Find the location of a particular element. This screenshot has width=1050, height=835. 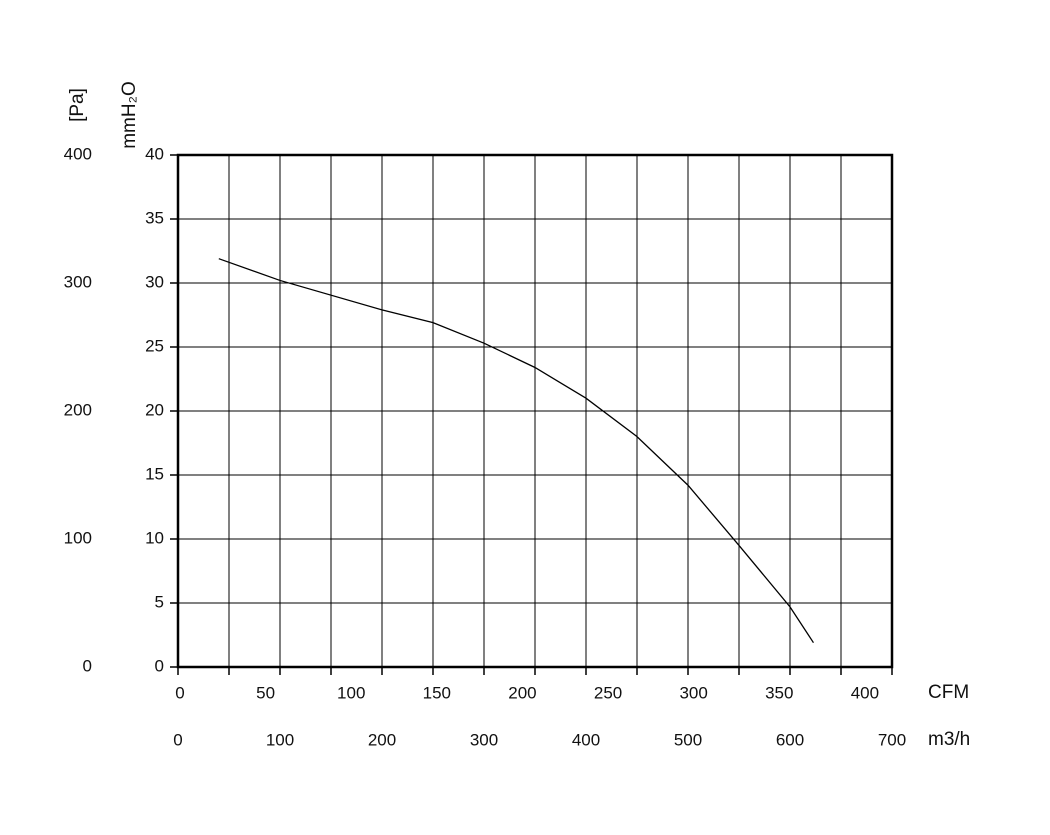

x2-tick-label: 100 is located at coordinates (351, 692).